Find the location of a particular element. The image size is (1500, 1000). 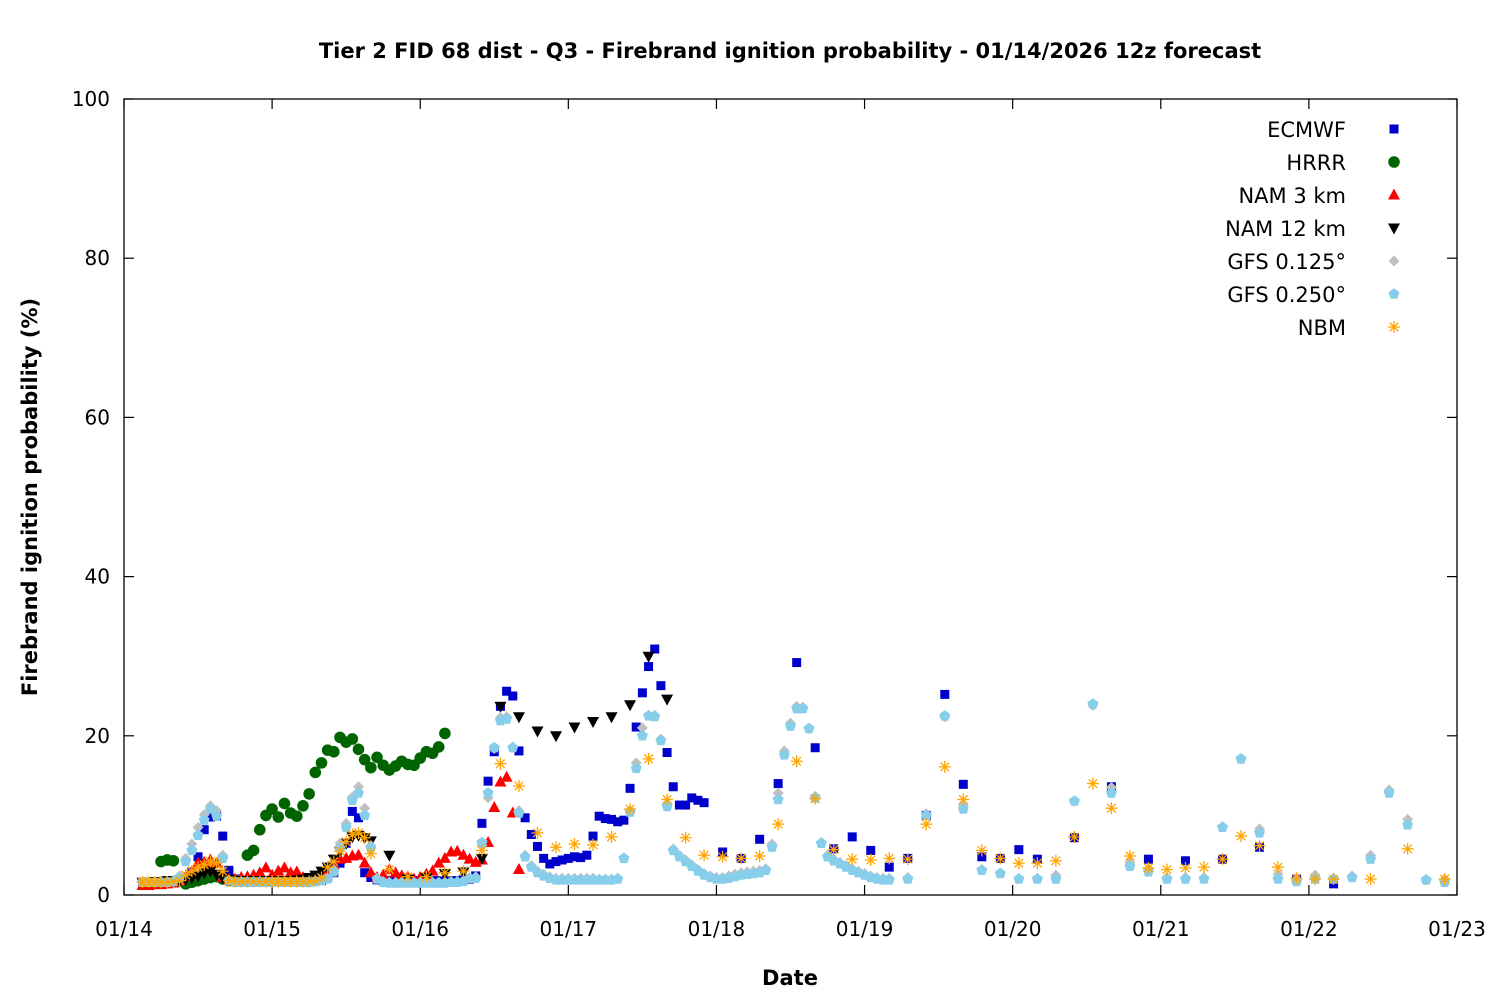

x-tick-label: 01/17 is located at coordinates (569, 929).